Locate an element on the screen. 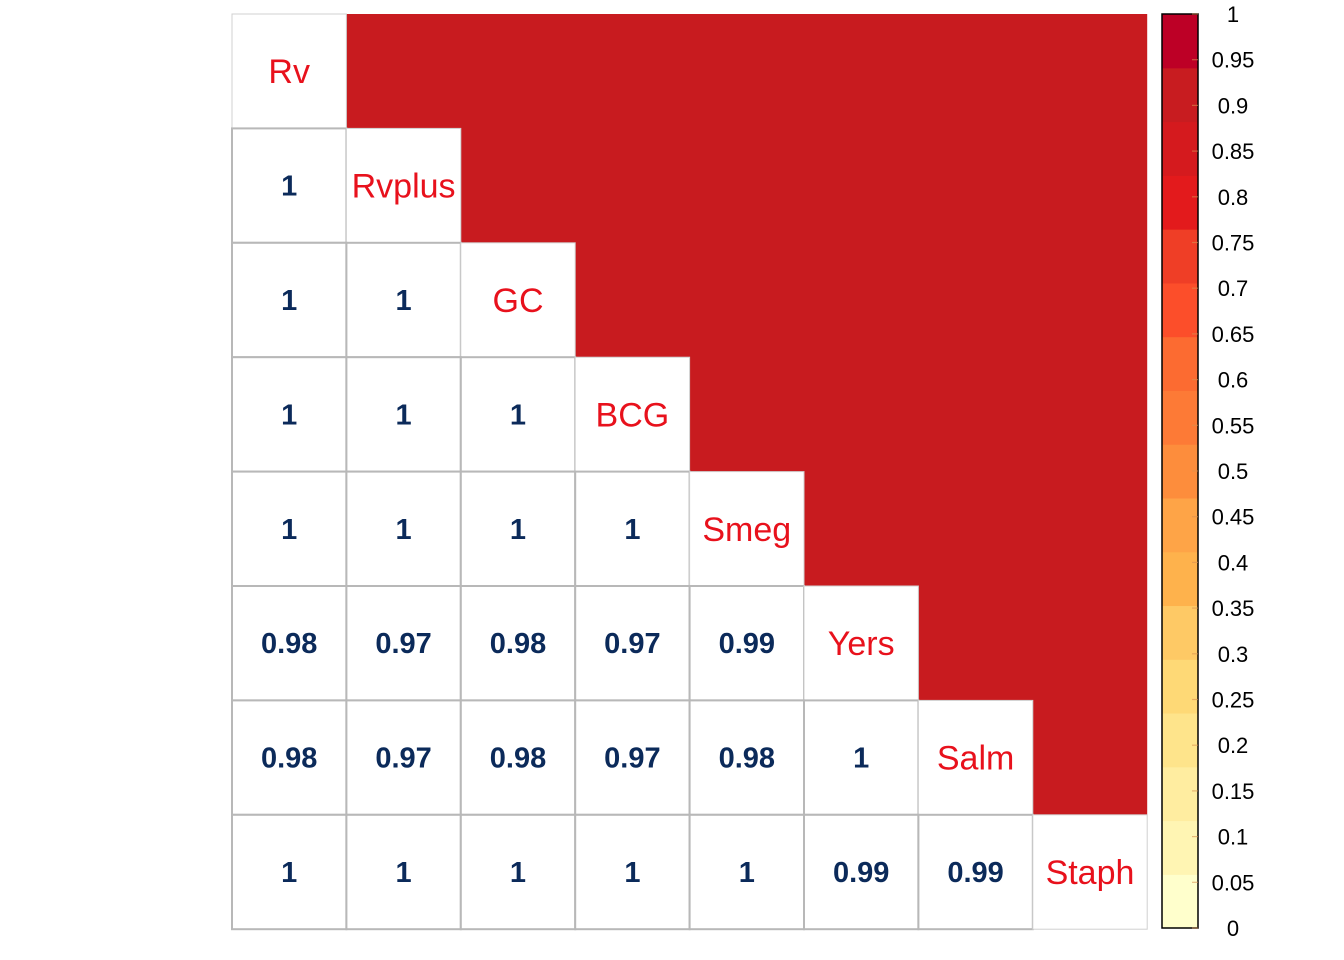 Image resolution: width=1344 pixels, height=960 pixels. colorbar-tick-label: 0.05 is located at coordinates (1233, 882).